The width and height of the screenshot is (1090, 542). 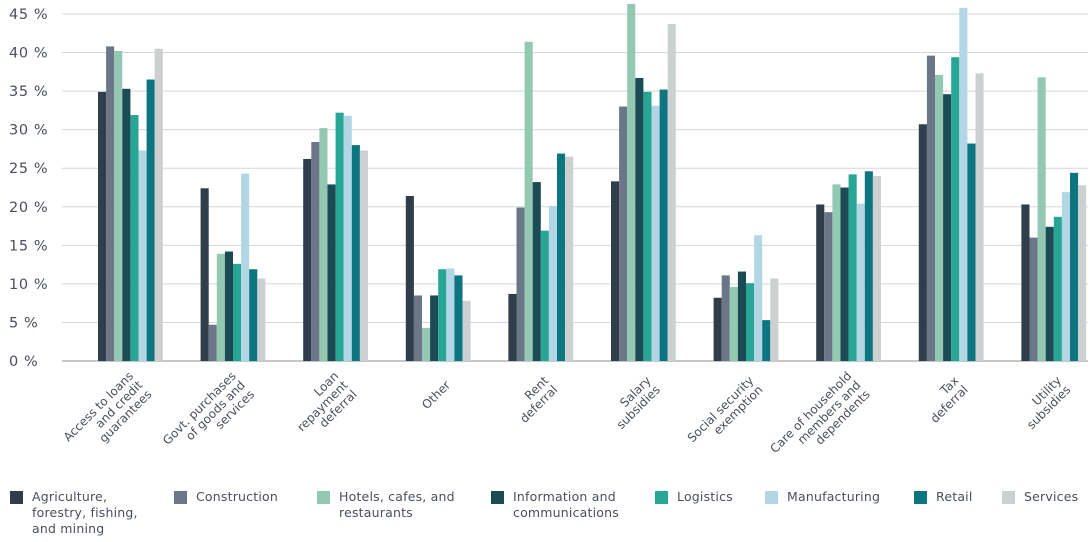 I want to click on y-tick-label: 35 %, so click(x=28, y=92).